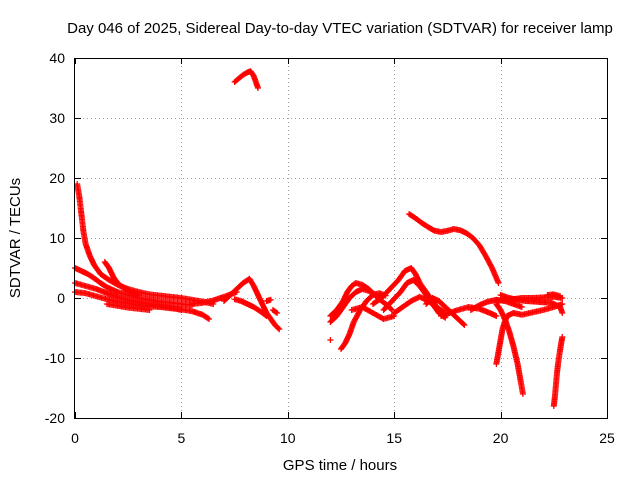 The width and height of the screenshot is (640, 480). Describe the element at coordinates (343, 438) in the screenshot. I see `x-tick-labels: 0 5 10 15 20 25` at that location.